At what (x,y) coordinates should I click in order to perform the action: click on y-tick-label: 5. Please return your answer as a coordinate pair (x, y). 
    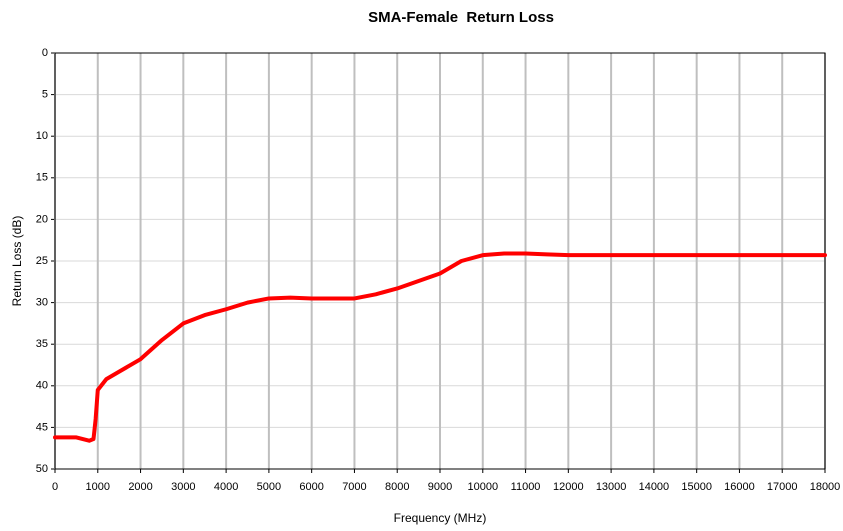
    Looking at the image, I should click on (45, 95).